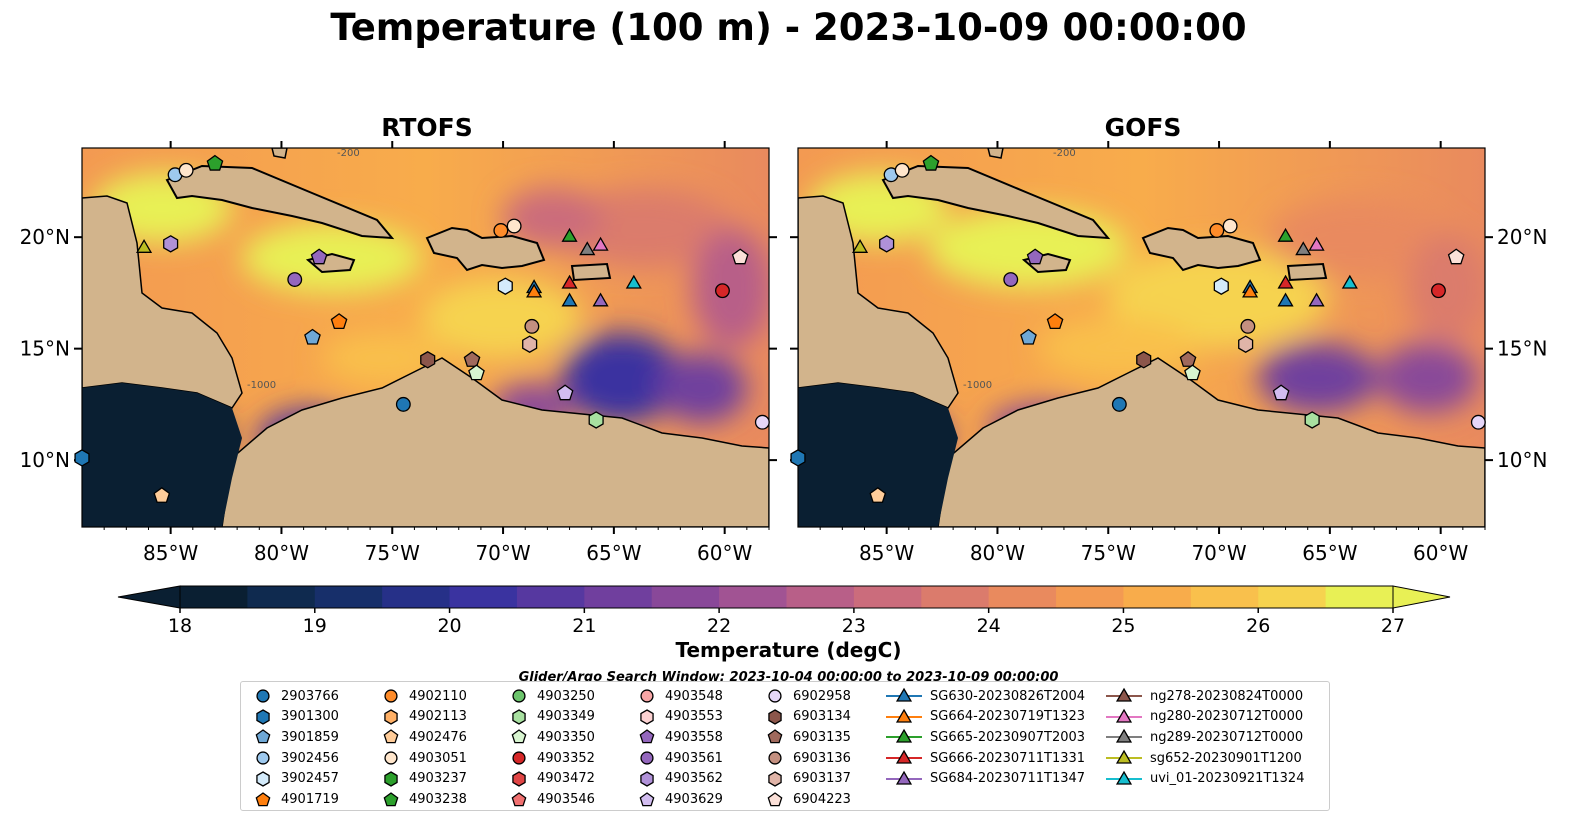 The height and width of the screenshot is (827, 1577). Describe the element at coordinates (985, 737) in the screenshot. I see `legend-entry: SG665-20230907T2003` at that location.